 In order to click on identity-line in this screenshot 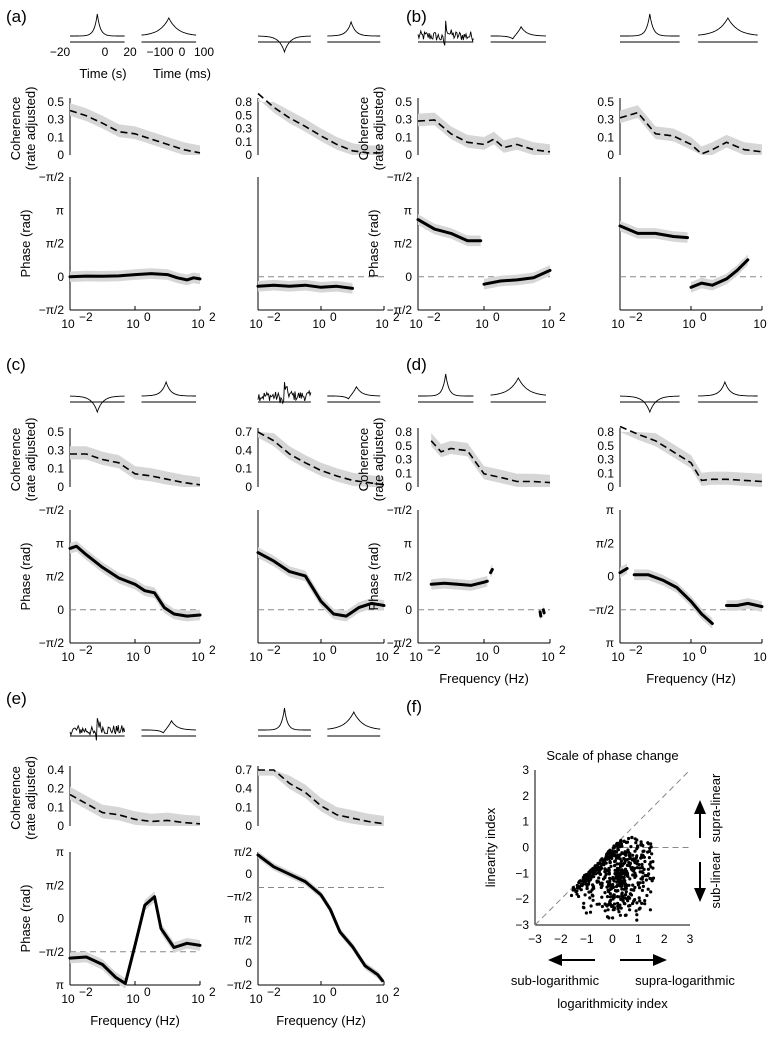, I will do `click(612, 847)`.